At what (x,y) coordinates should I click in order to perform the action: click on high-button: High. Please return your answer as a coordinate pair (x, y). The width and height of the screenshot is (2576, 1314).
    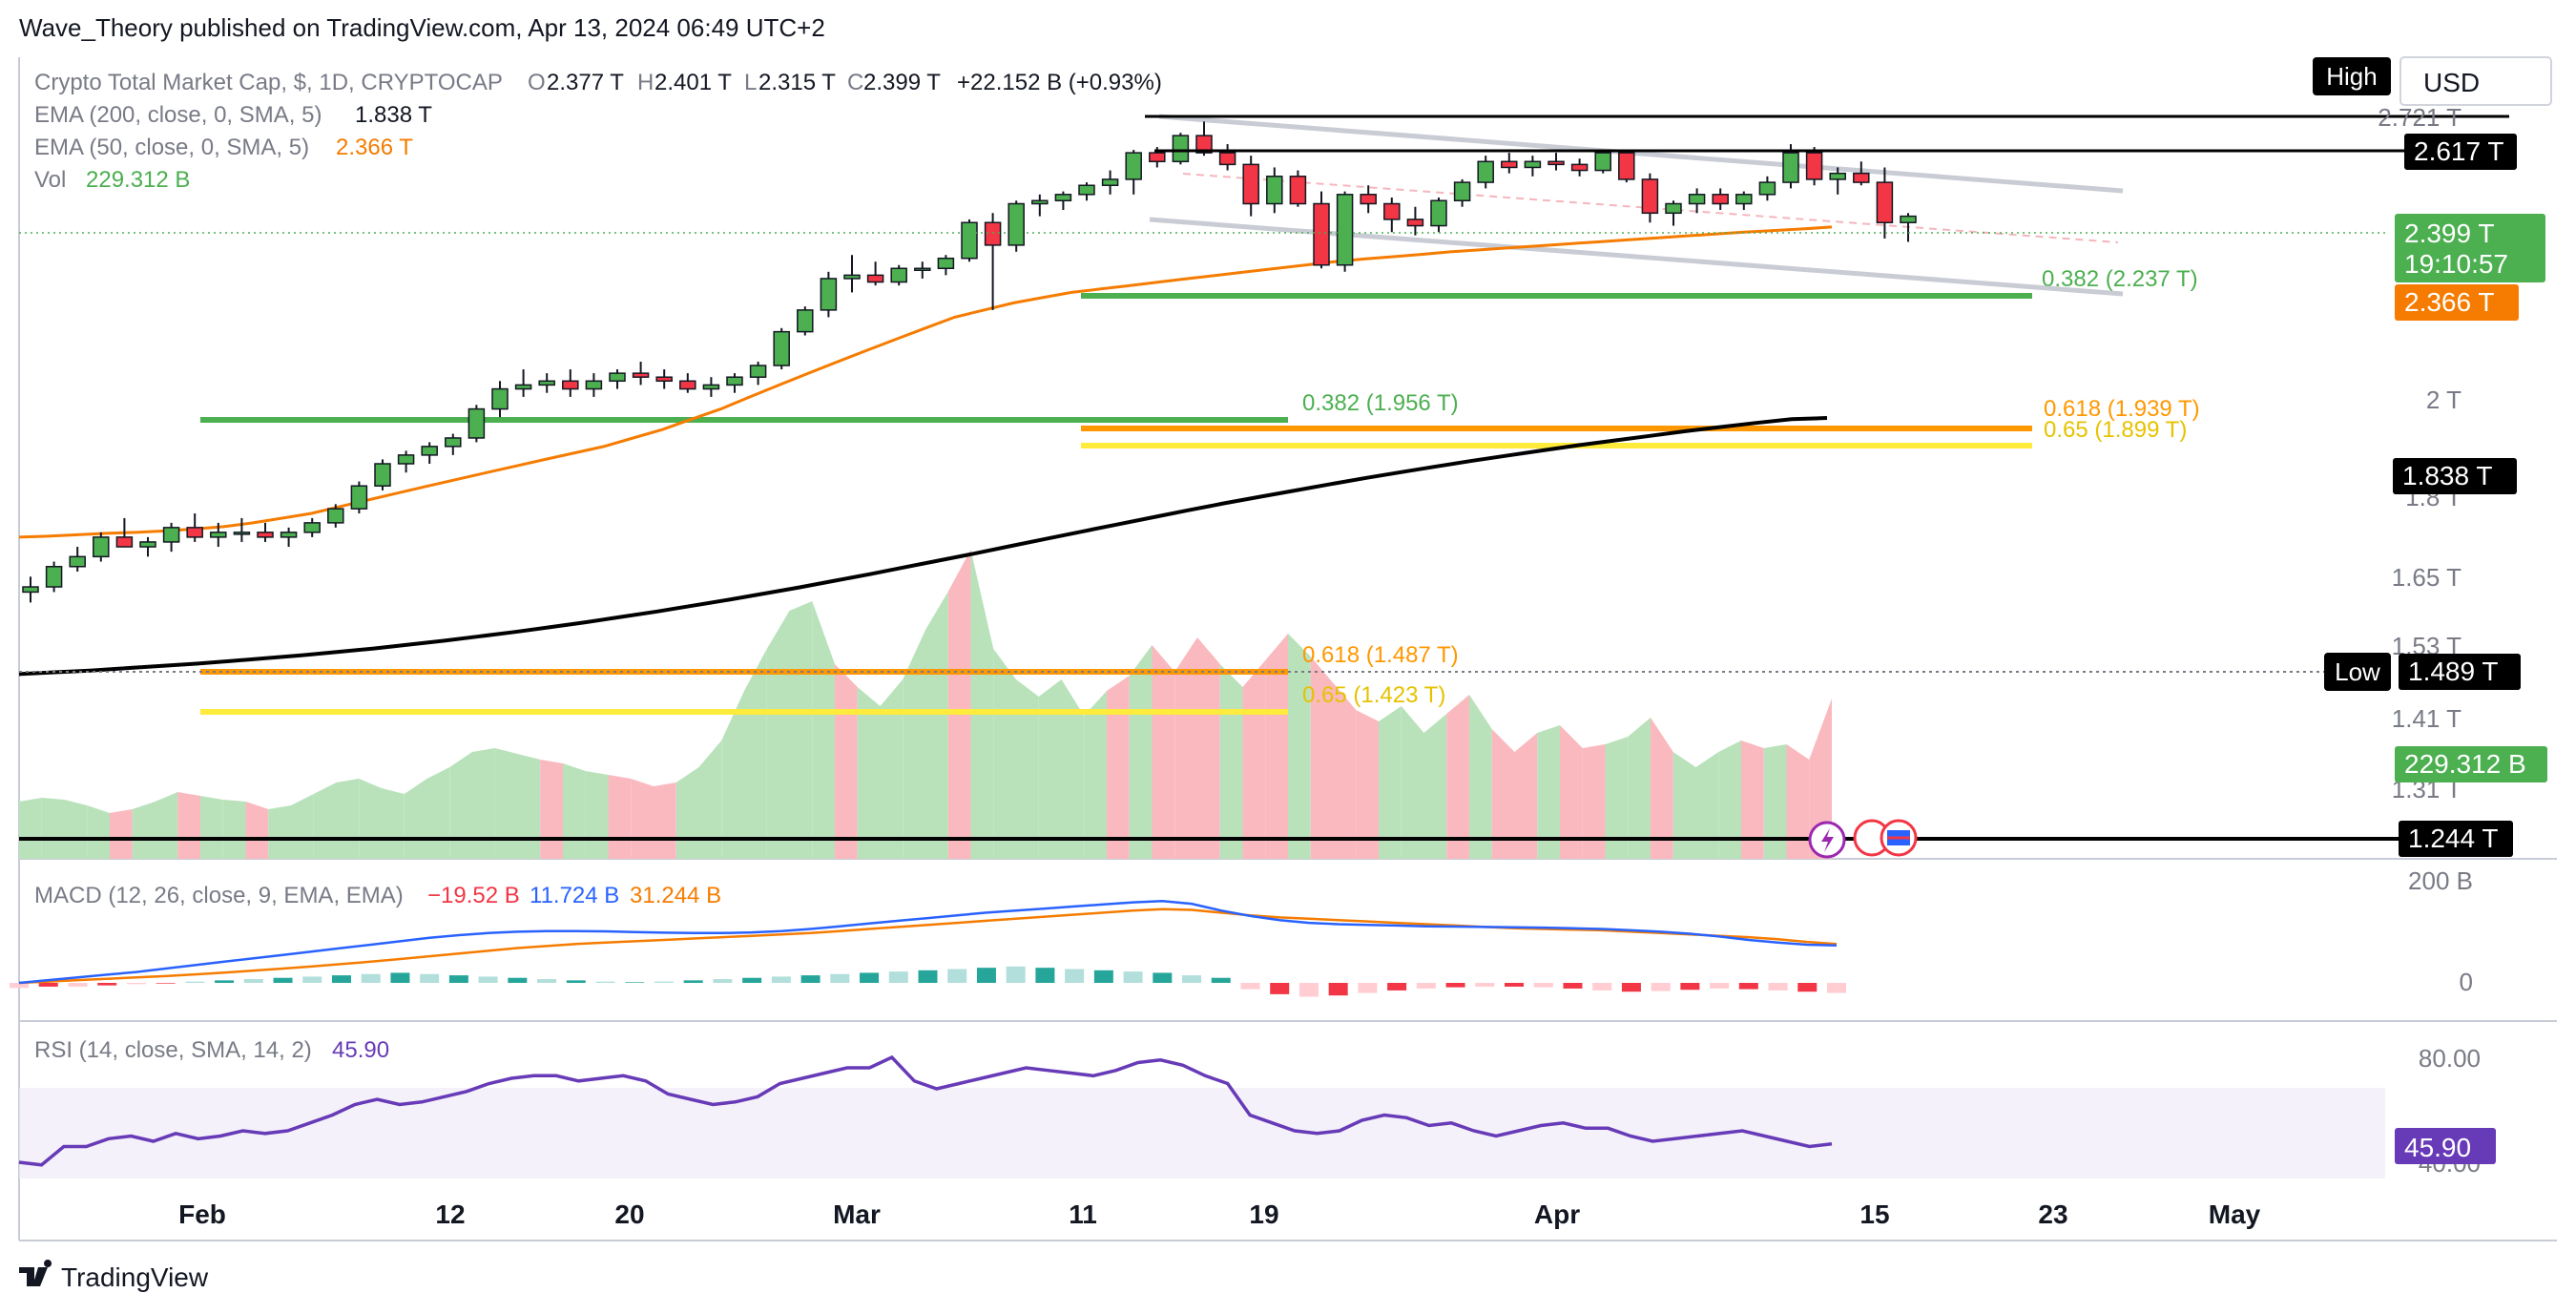
    Looking at the image, I should click on (2352, 76).